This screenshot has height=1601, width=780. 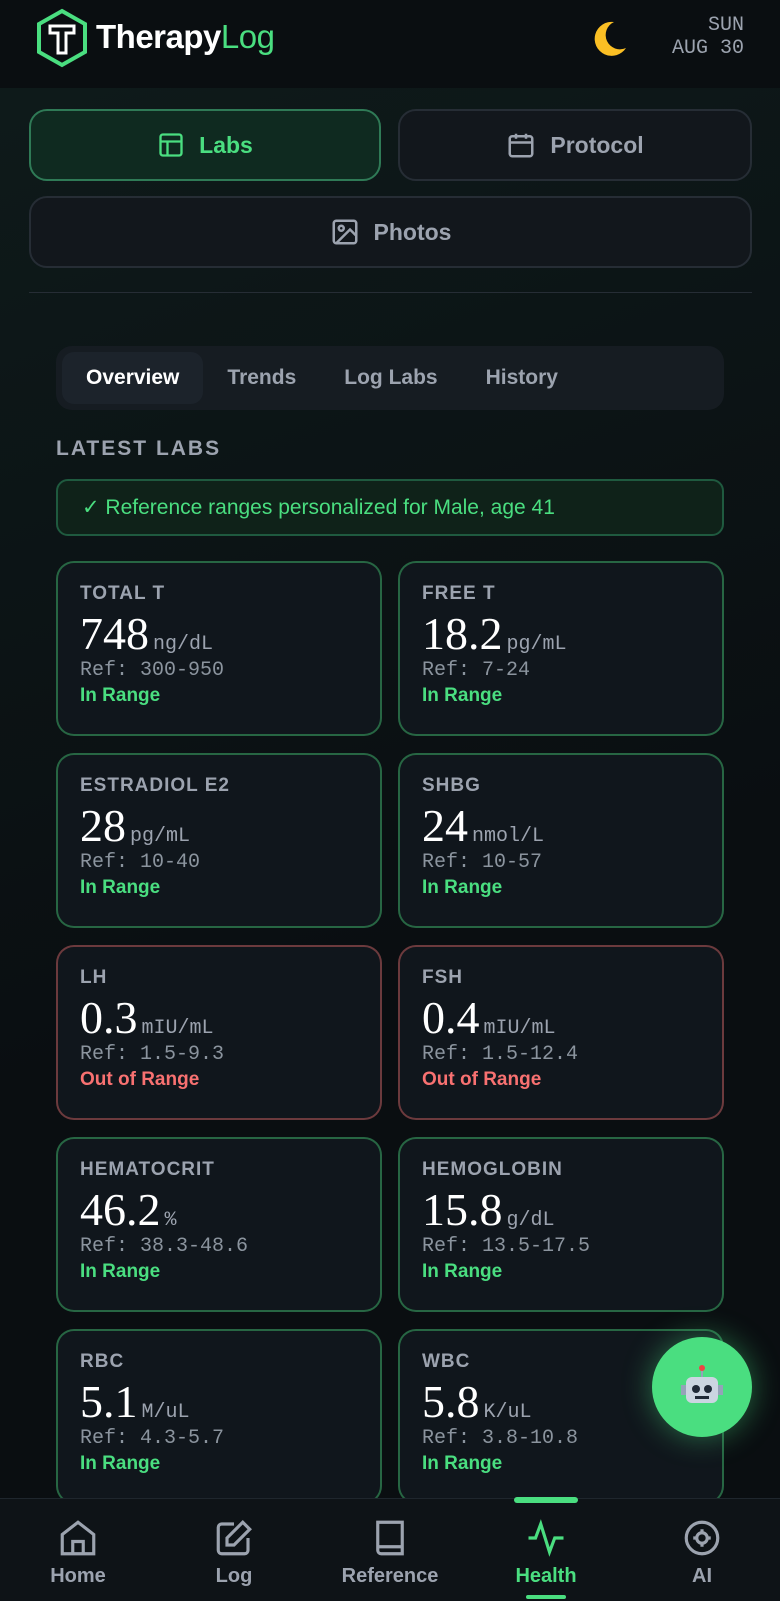 What do you see at coordinates (152, 1054) in the screenshot?
I see `lab-ref: Ref: 1.5-9.3` at bounding box center [152, 1054].